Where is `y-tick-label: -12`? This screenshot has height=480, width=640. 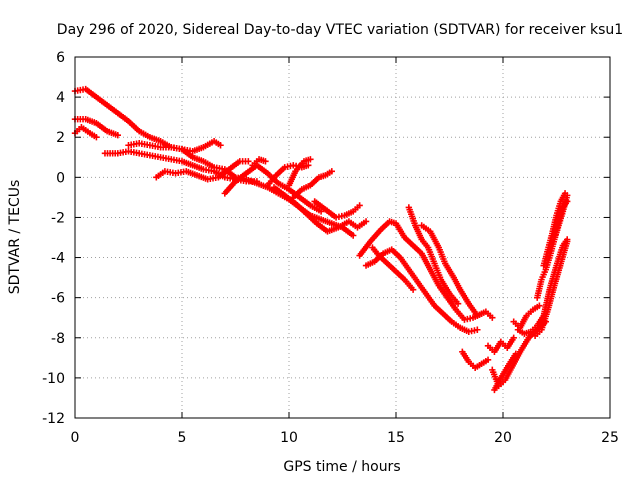 y-tick-label: -12 is located at coordinates (53, 419).